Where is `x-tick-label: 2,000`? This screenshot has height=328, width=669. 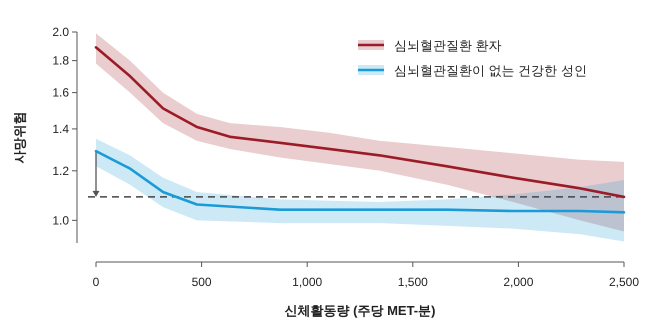
x-tick-label: 2,000 is located at coordinates (518, 282).